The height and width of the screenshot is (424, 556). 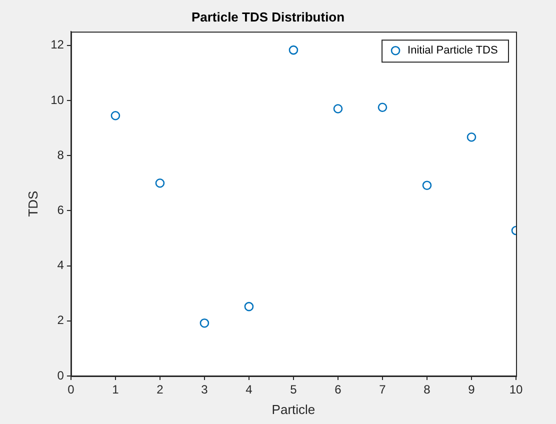 What do you see at coordinates (249, 389) in the screenshot?
I see `x-tick-label: 4` at bounding box center [249, 389].